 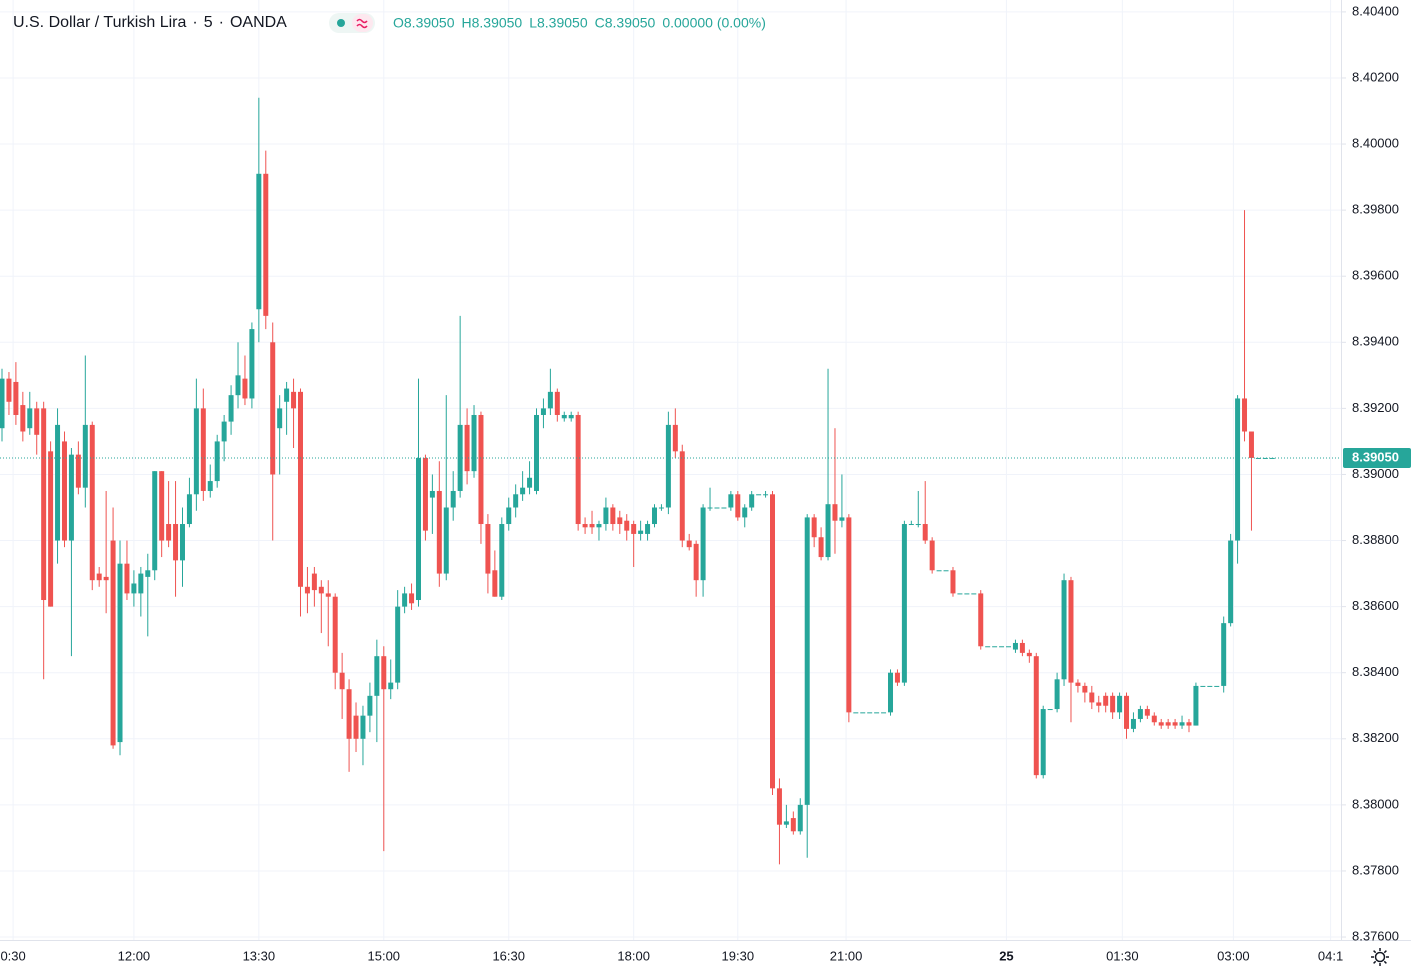 I want to click on y-tick-label: 8.38400, so click(x=1375, y=671).